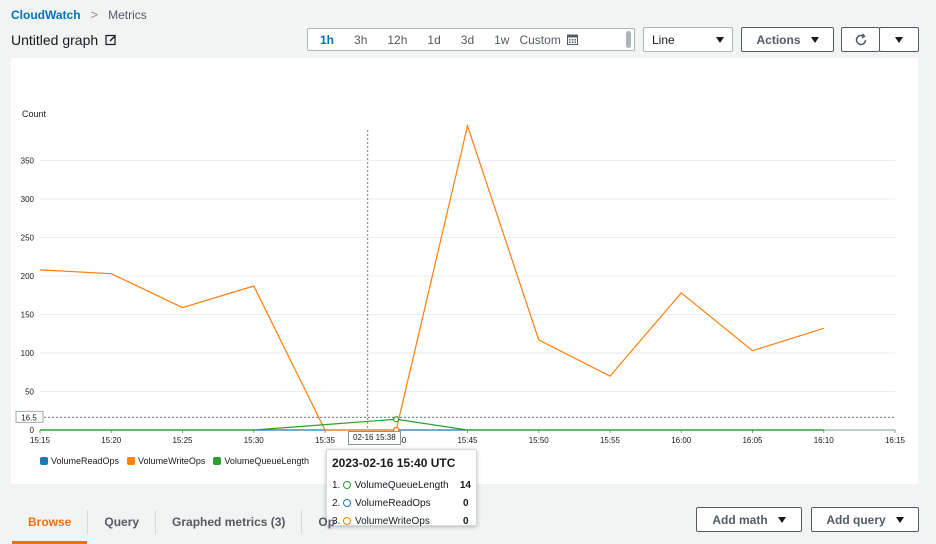 The height and width of the screenshot is (544, 936). What do you see at coordinates (182, 440) in the screenshot?
I see `x-tick-label: 15:25` at bounding box center [182, 440].